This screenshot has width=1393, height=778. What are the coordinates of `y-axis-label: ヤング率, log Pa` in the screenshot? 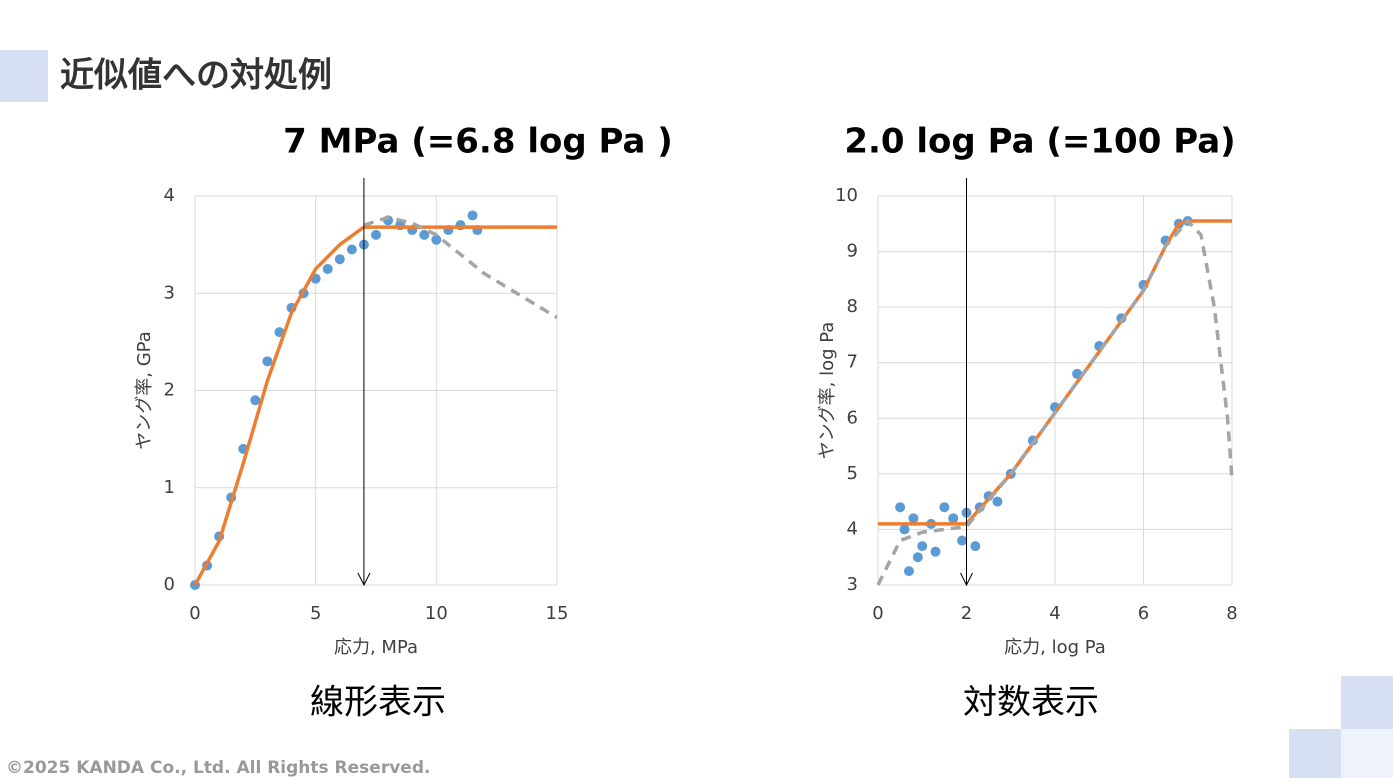 It's located at (827, 391).